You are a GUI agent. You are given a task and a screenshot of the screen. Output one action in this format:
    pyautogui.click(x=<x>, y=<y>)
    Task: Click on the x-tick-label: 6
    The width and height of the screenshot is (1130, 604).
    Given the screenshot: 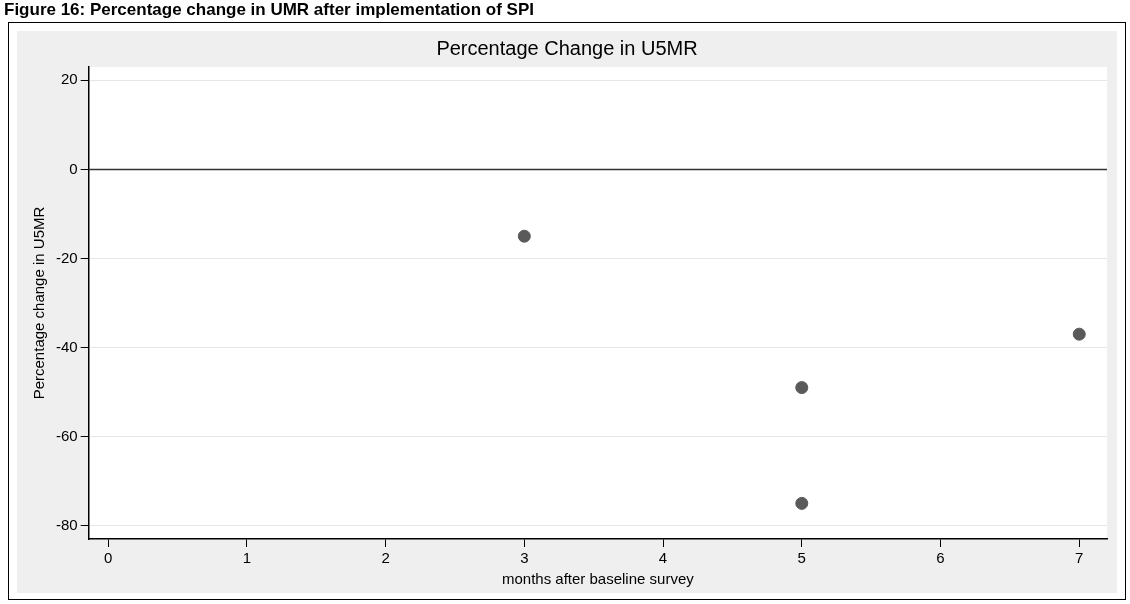 What is the action you would take?
    pyautogui.click(x=940, y=558)
    